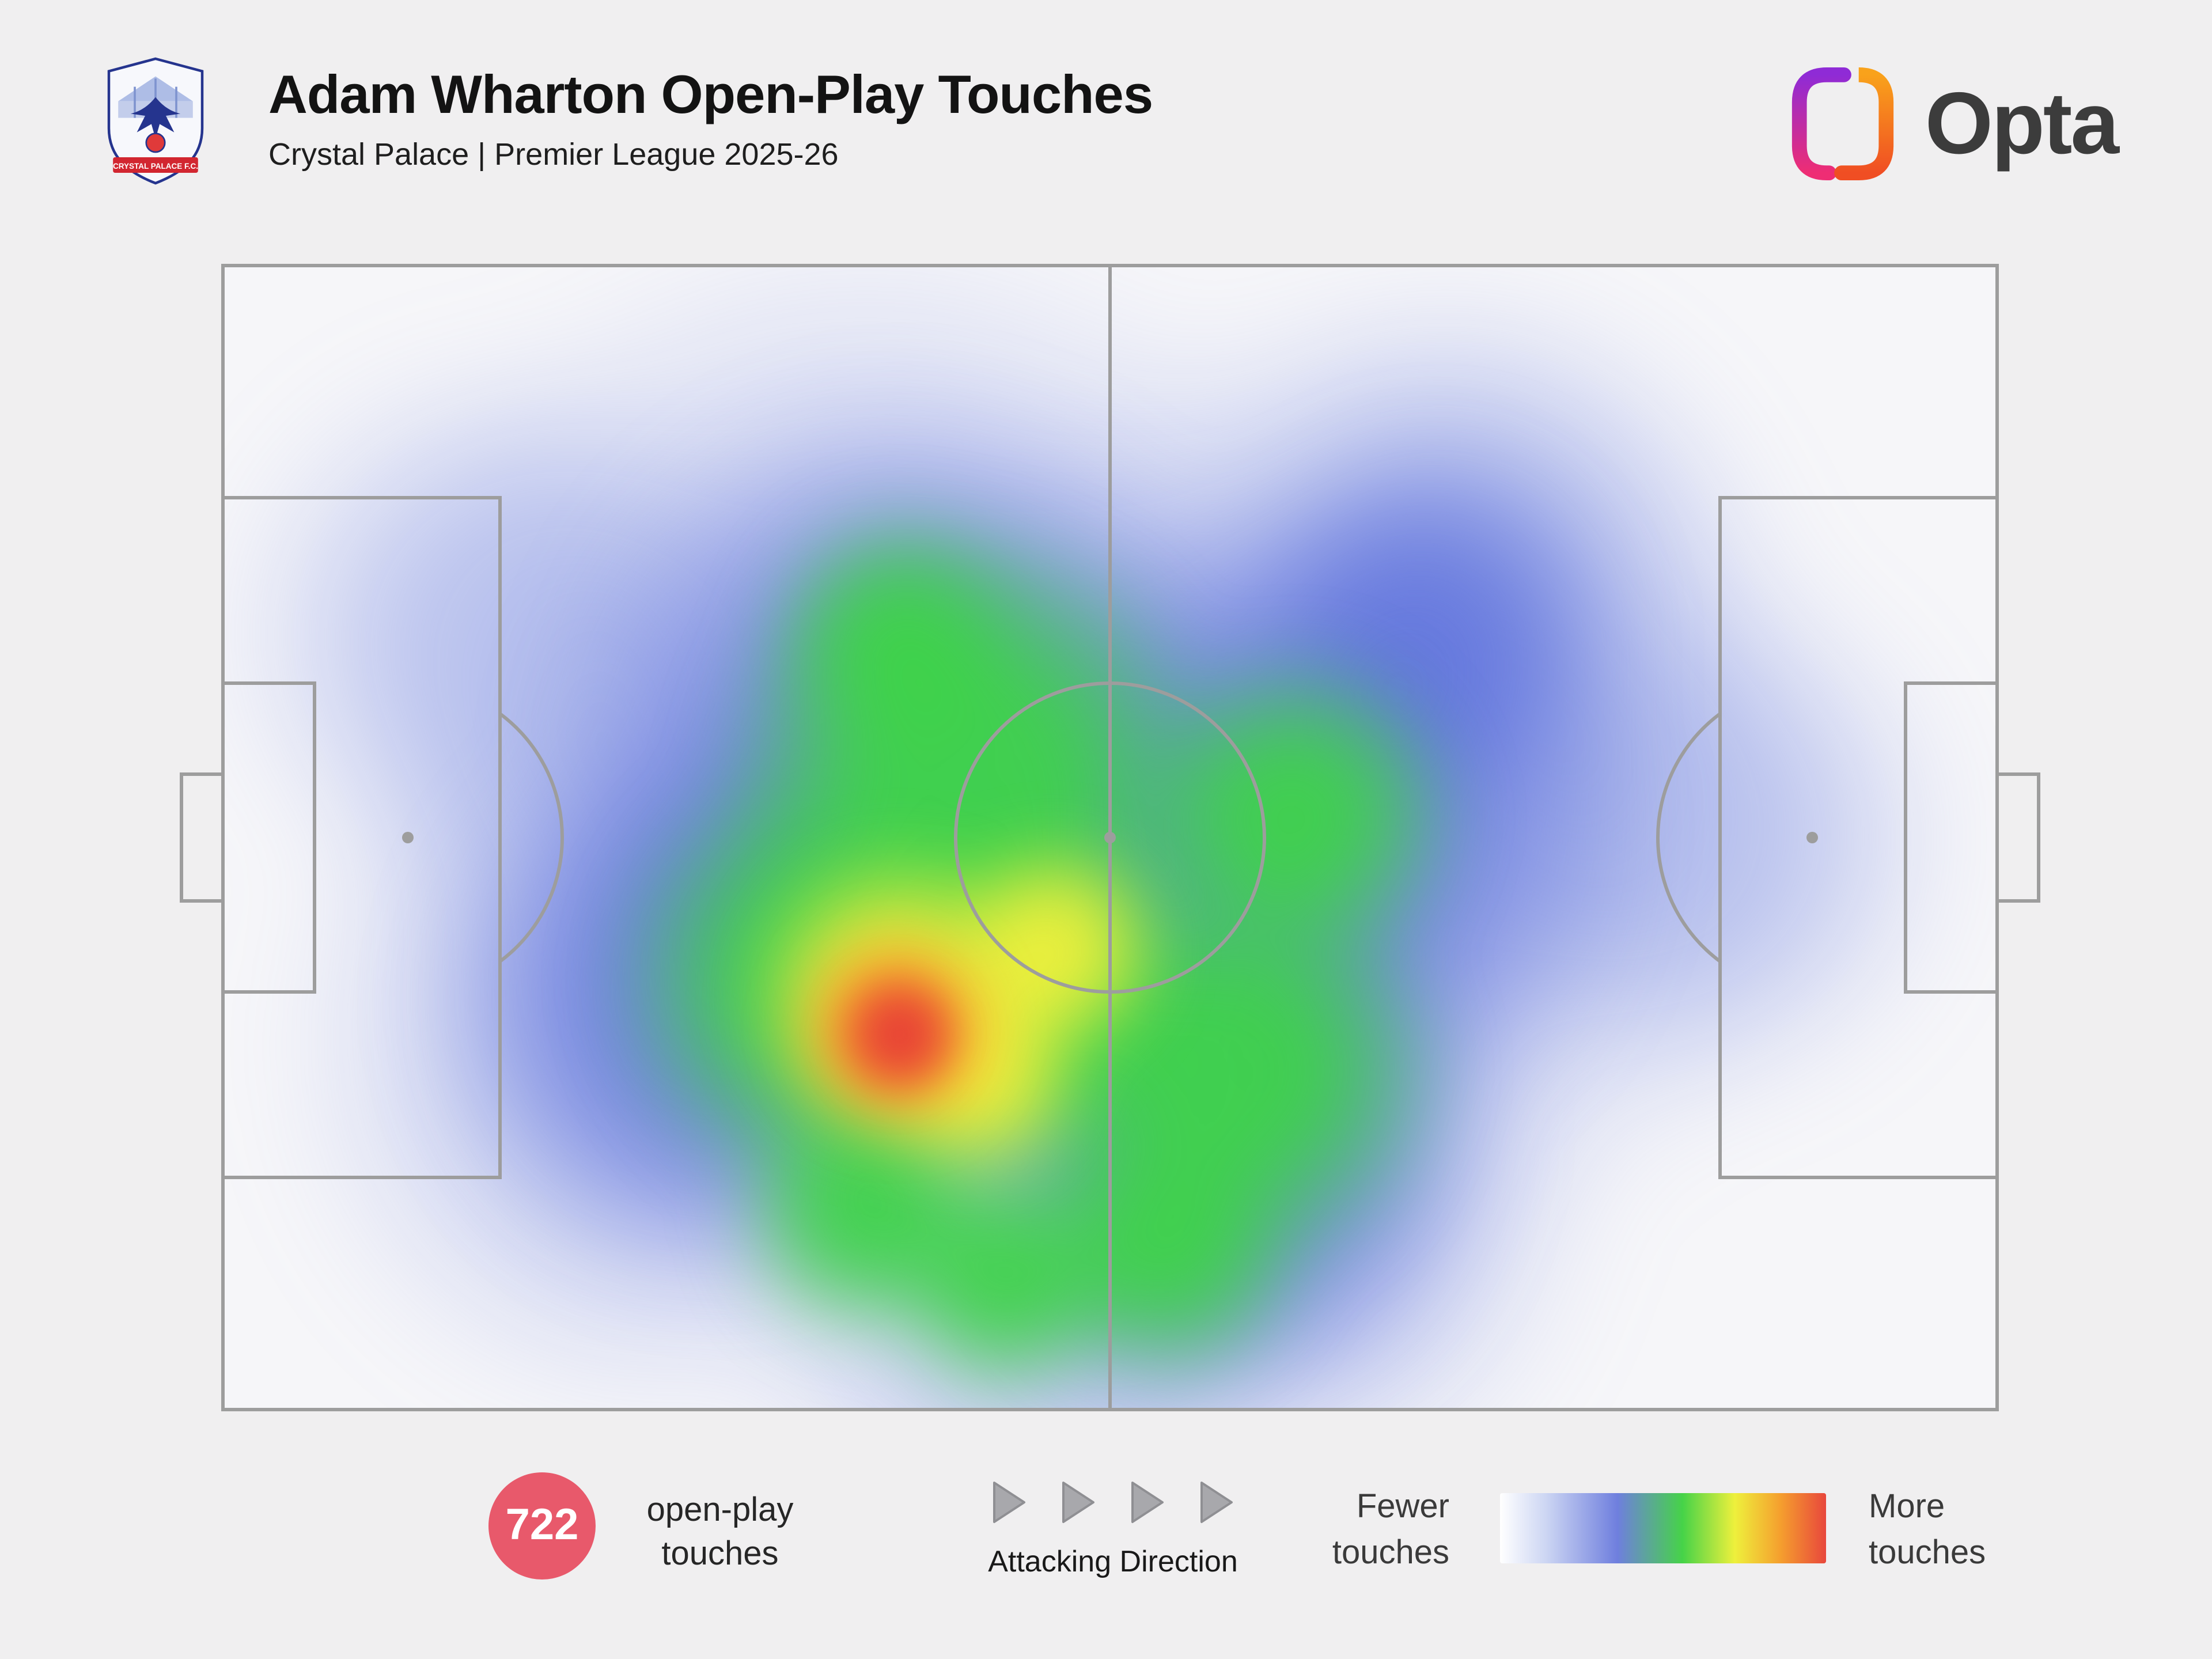  What do you see at coordinates (1842, 124) in the screenshot?
I see `opta-logo-icon` at bounding box center [1842, 124].